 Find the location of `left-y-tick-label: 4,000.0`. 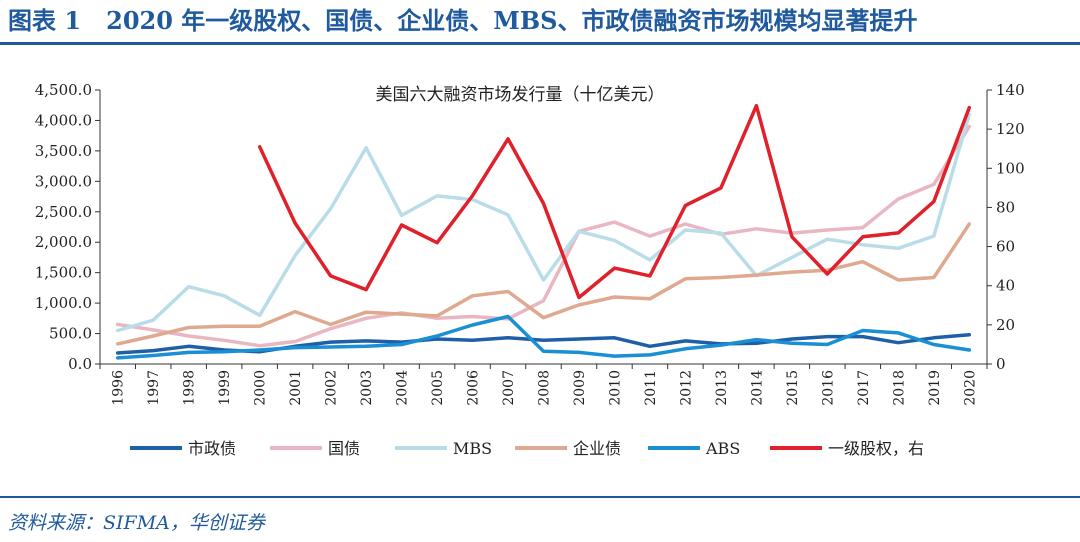

left-y-tick-label: 4,000.0 is located at coordinates (63, 120).